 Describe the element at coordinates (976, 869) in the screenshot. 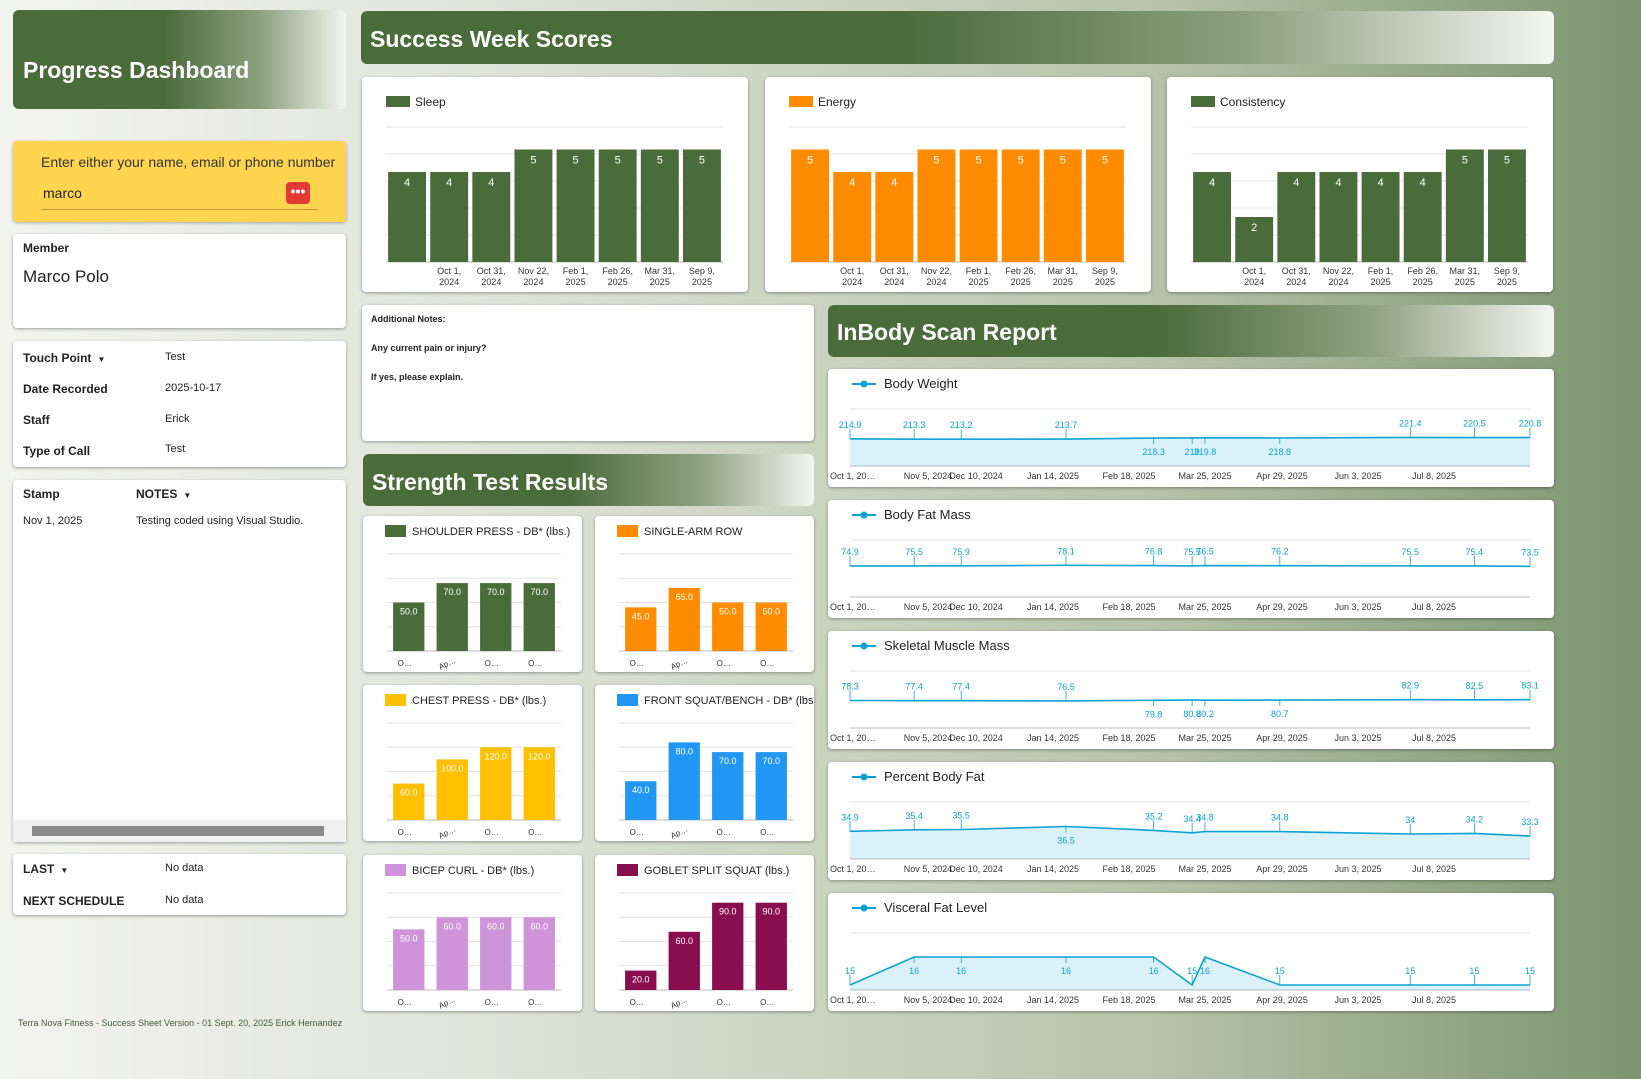

I see `tick-label: Dec 10, 2024` at that location.